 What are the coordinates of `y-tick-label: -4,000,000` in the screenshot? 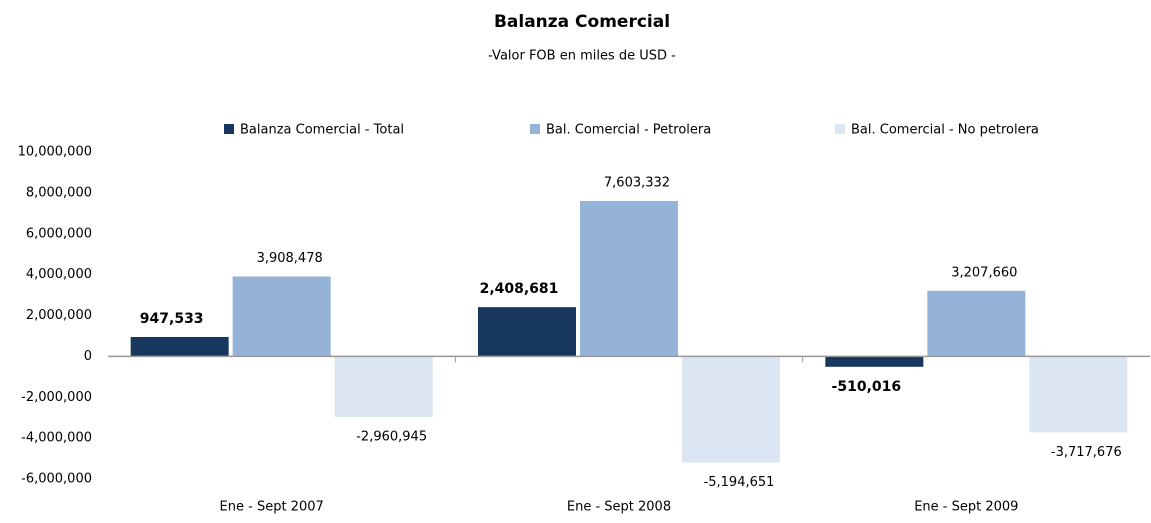 It's located at (56, 438).